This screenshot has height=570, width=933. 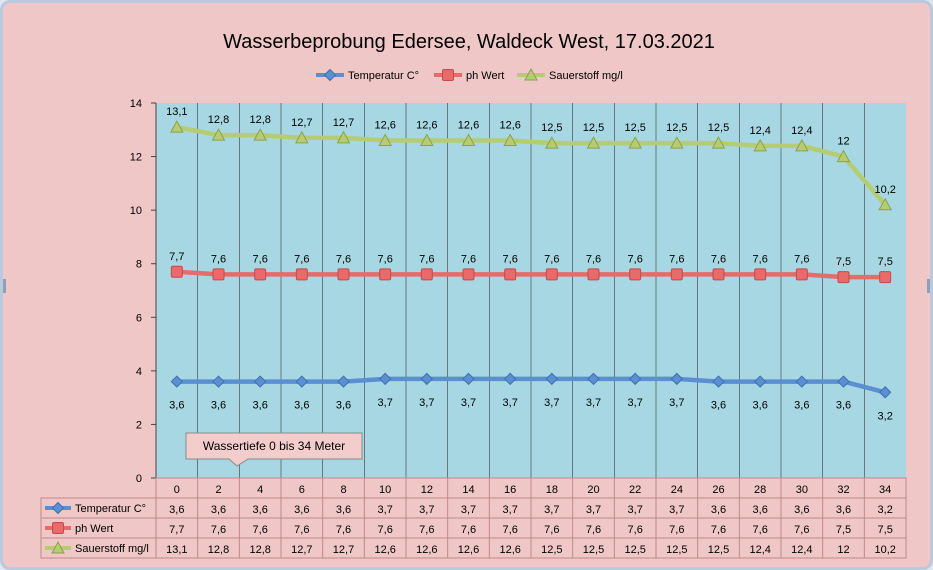 I want to click on data-label: 12, so click(x=843, y=142).